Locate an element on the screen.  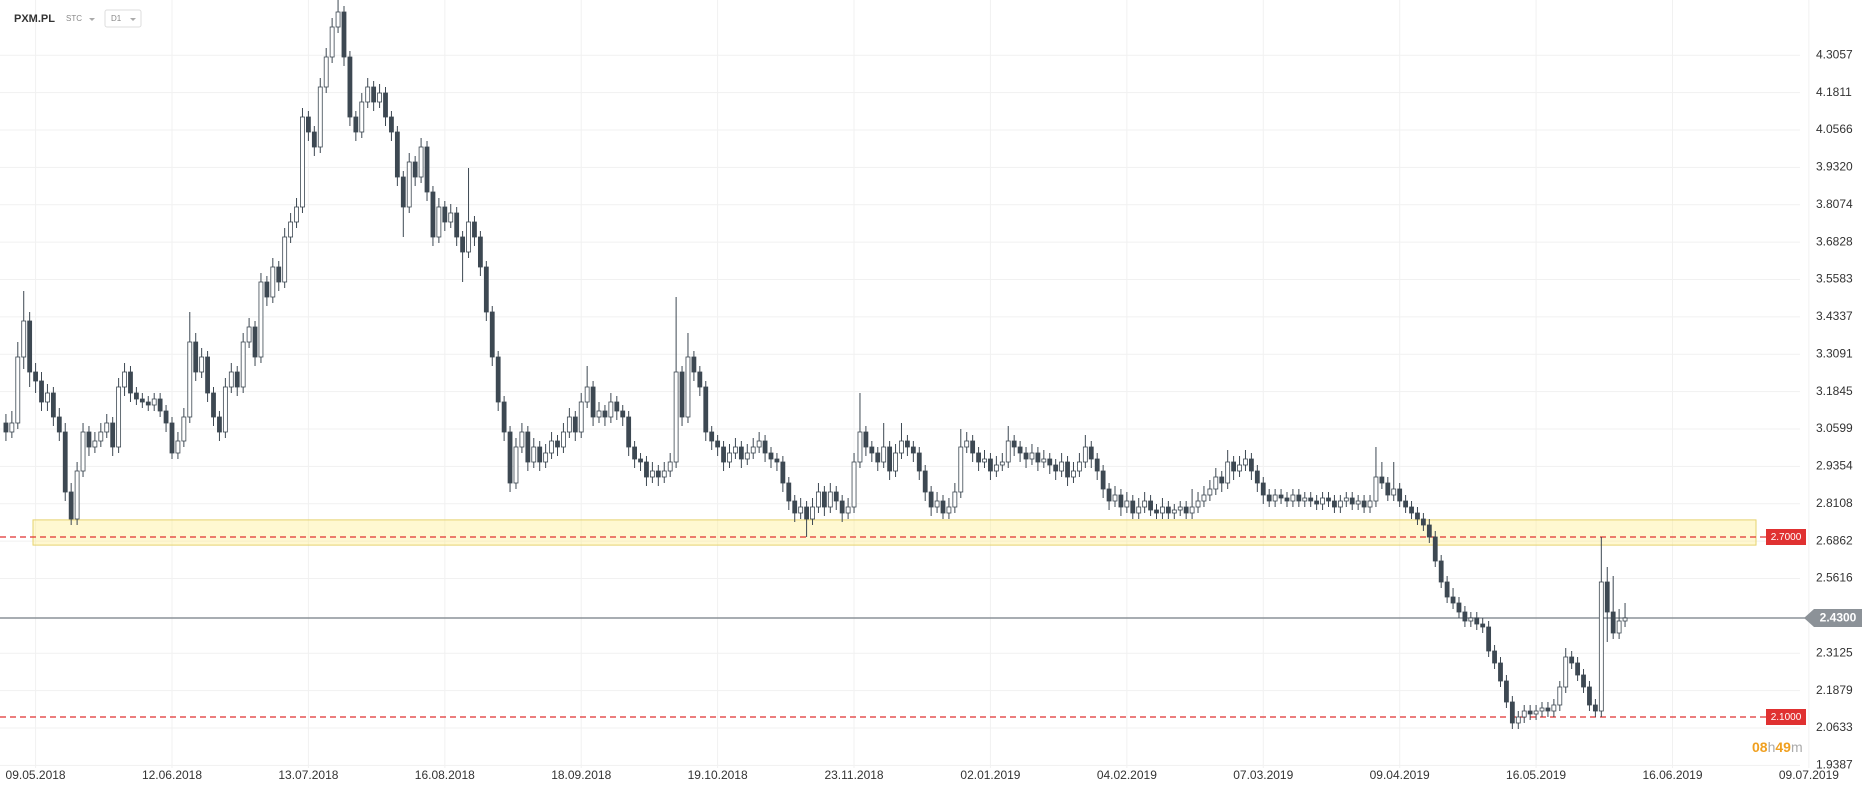
countdown-part: m is located at coordinates (1797, 747).